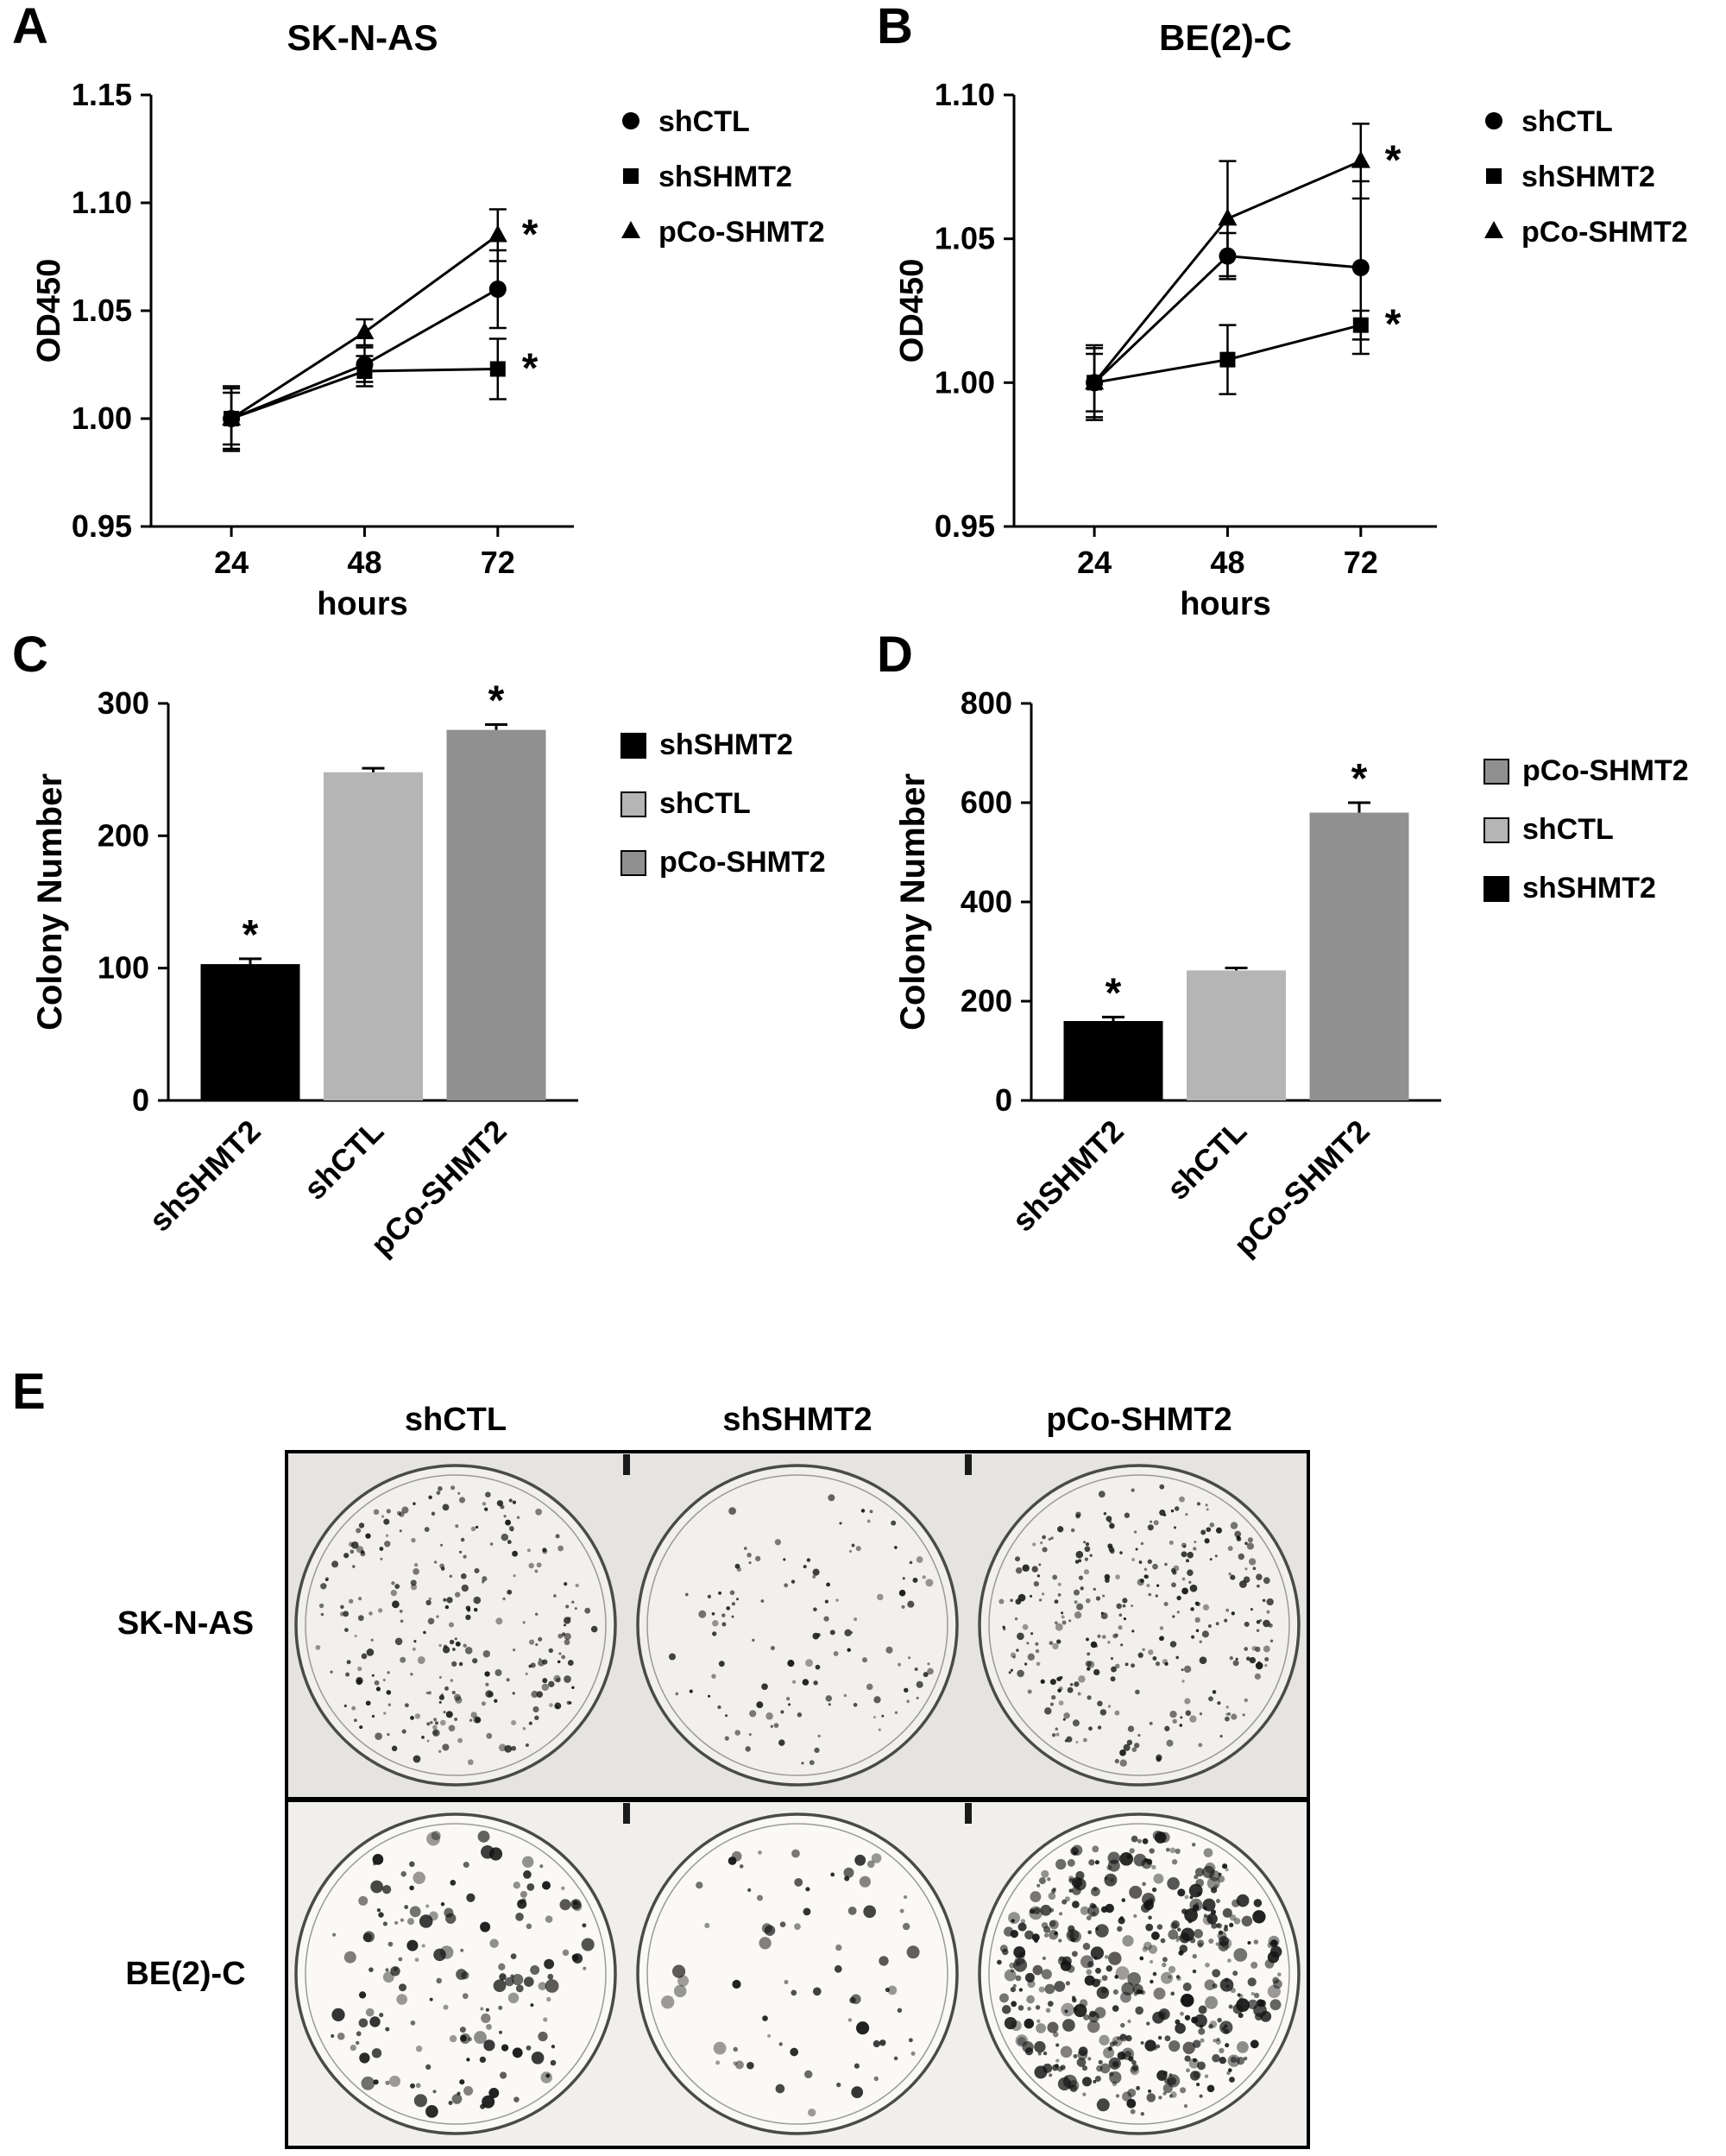  Describe the element at coordinates (895, 27) in the screenshot. I see `panel-b-letter: B` at that location.